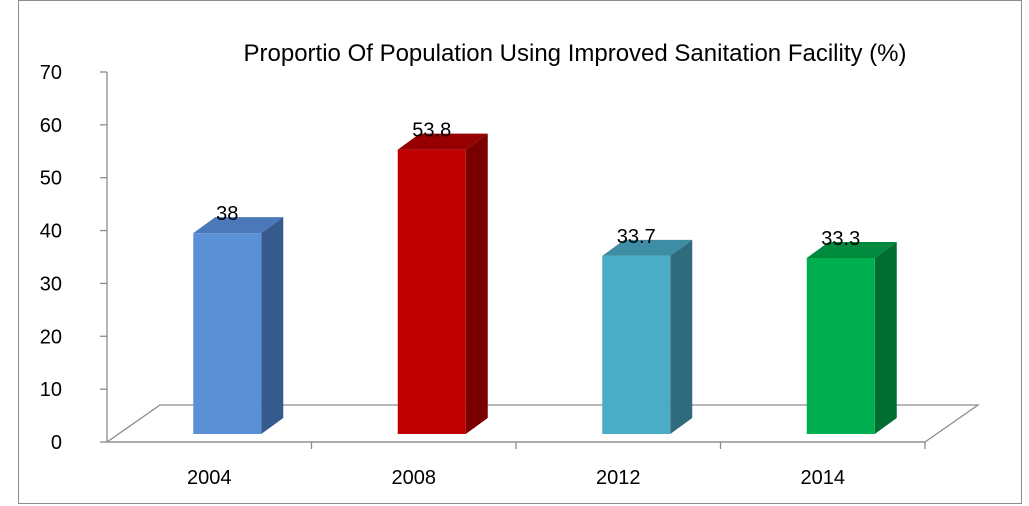 Image resolution: width=1029 pixels, height=506 pixels. Describe the element at coordinates (51, 284) in the screenshot. I see `y-tick-label: 30` at that location.